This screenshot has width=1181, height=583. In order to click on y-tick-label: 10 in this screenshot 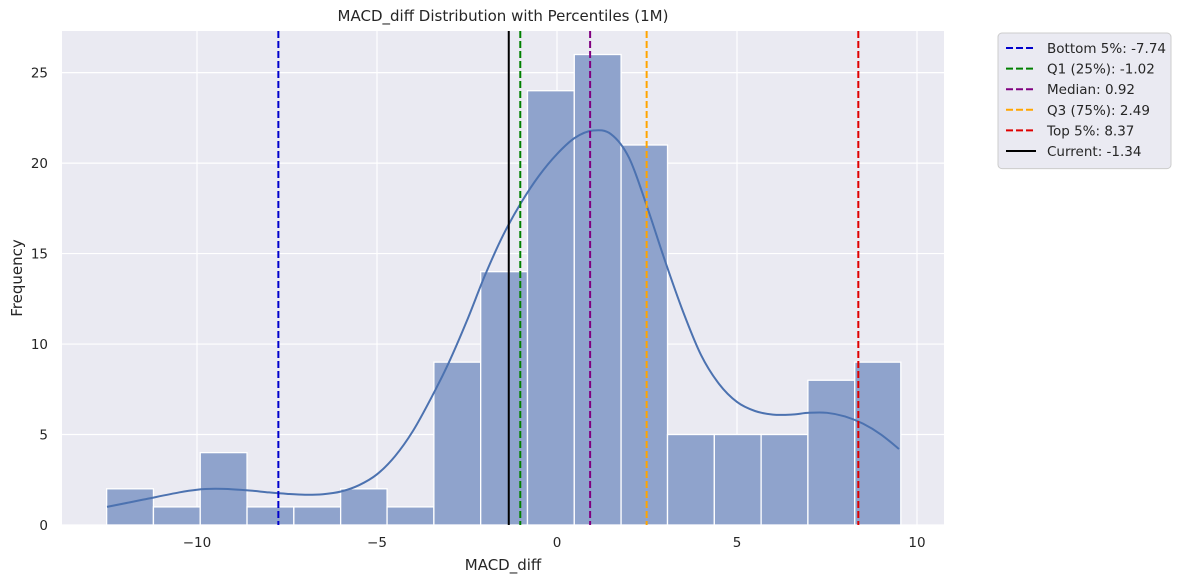, I will do `click(39, 345)`.